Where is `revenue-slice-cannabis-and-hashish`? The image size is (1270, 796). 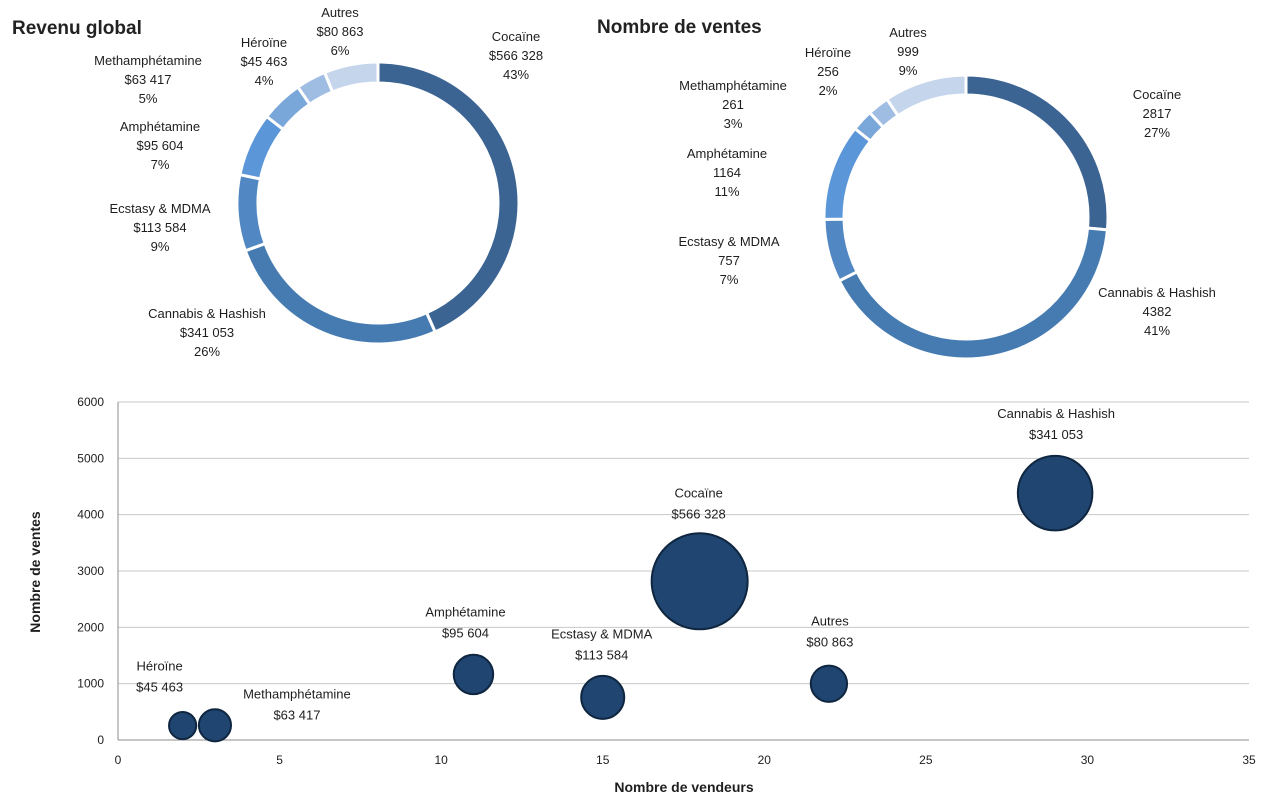
revenue-slice-cannabis-and-hashish is located at coordinates (340, 293).